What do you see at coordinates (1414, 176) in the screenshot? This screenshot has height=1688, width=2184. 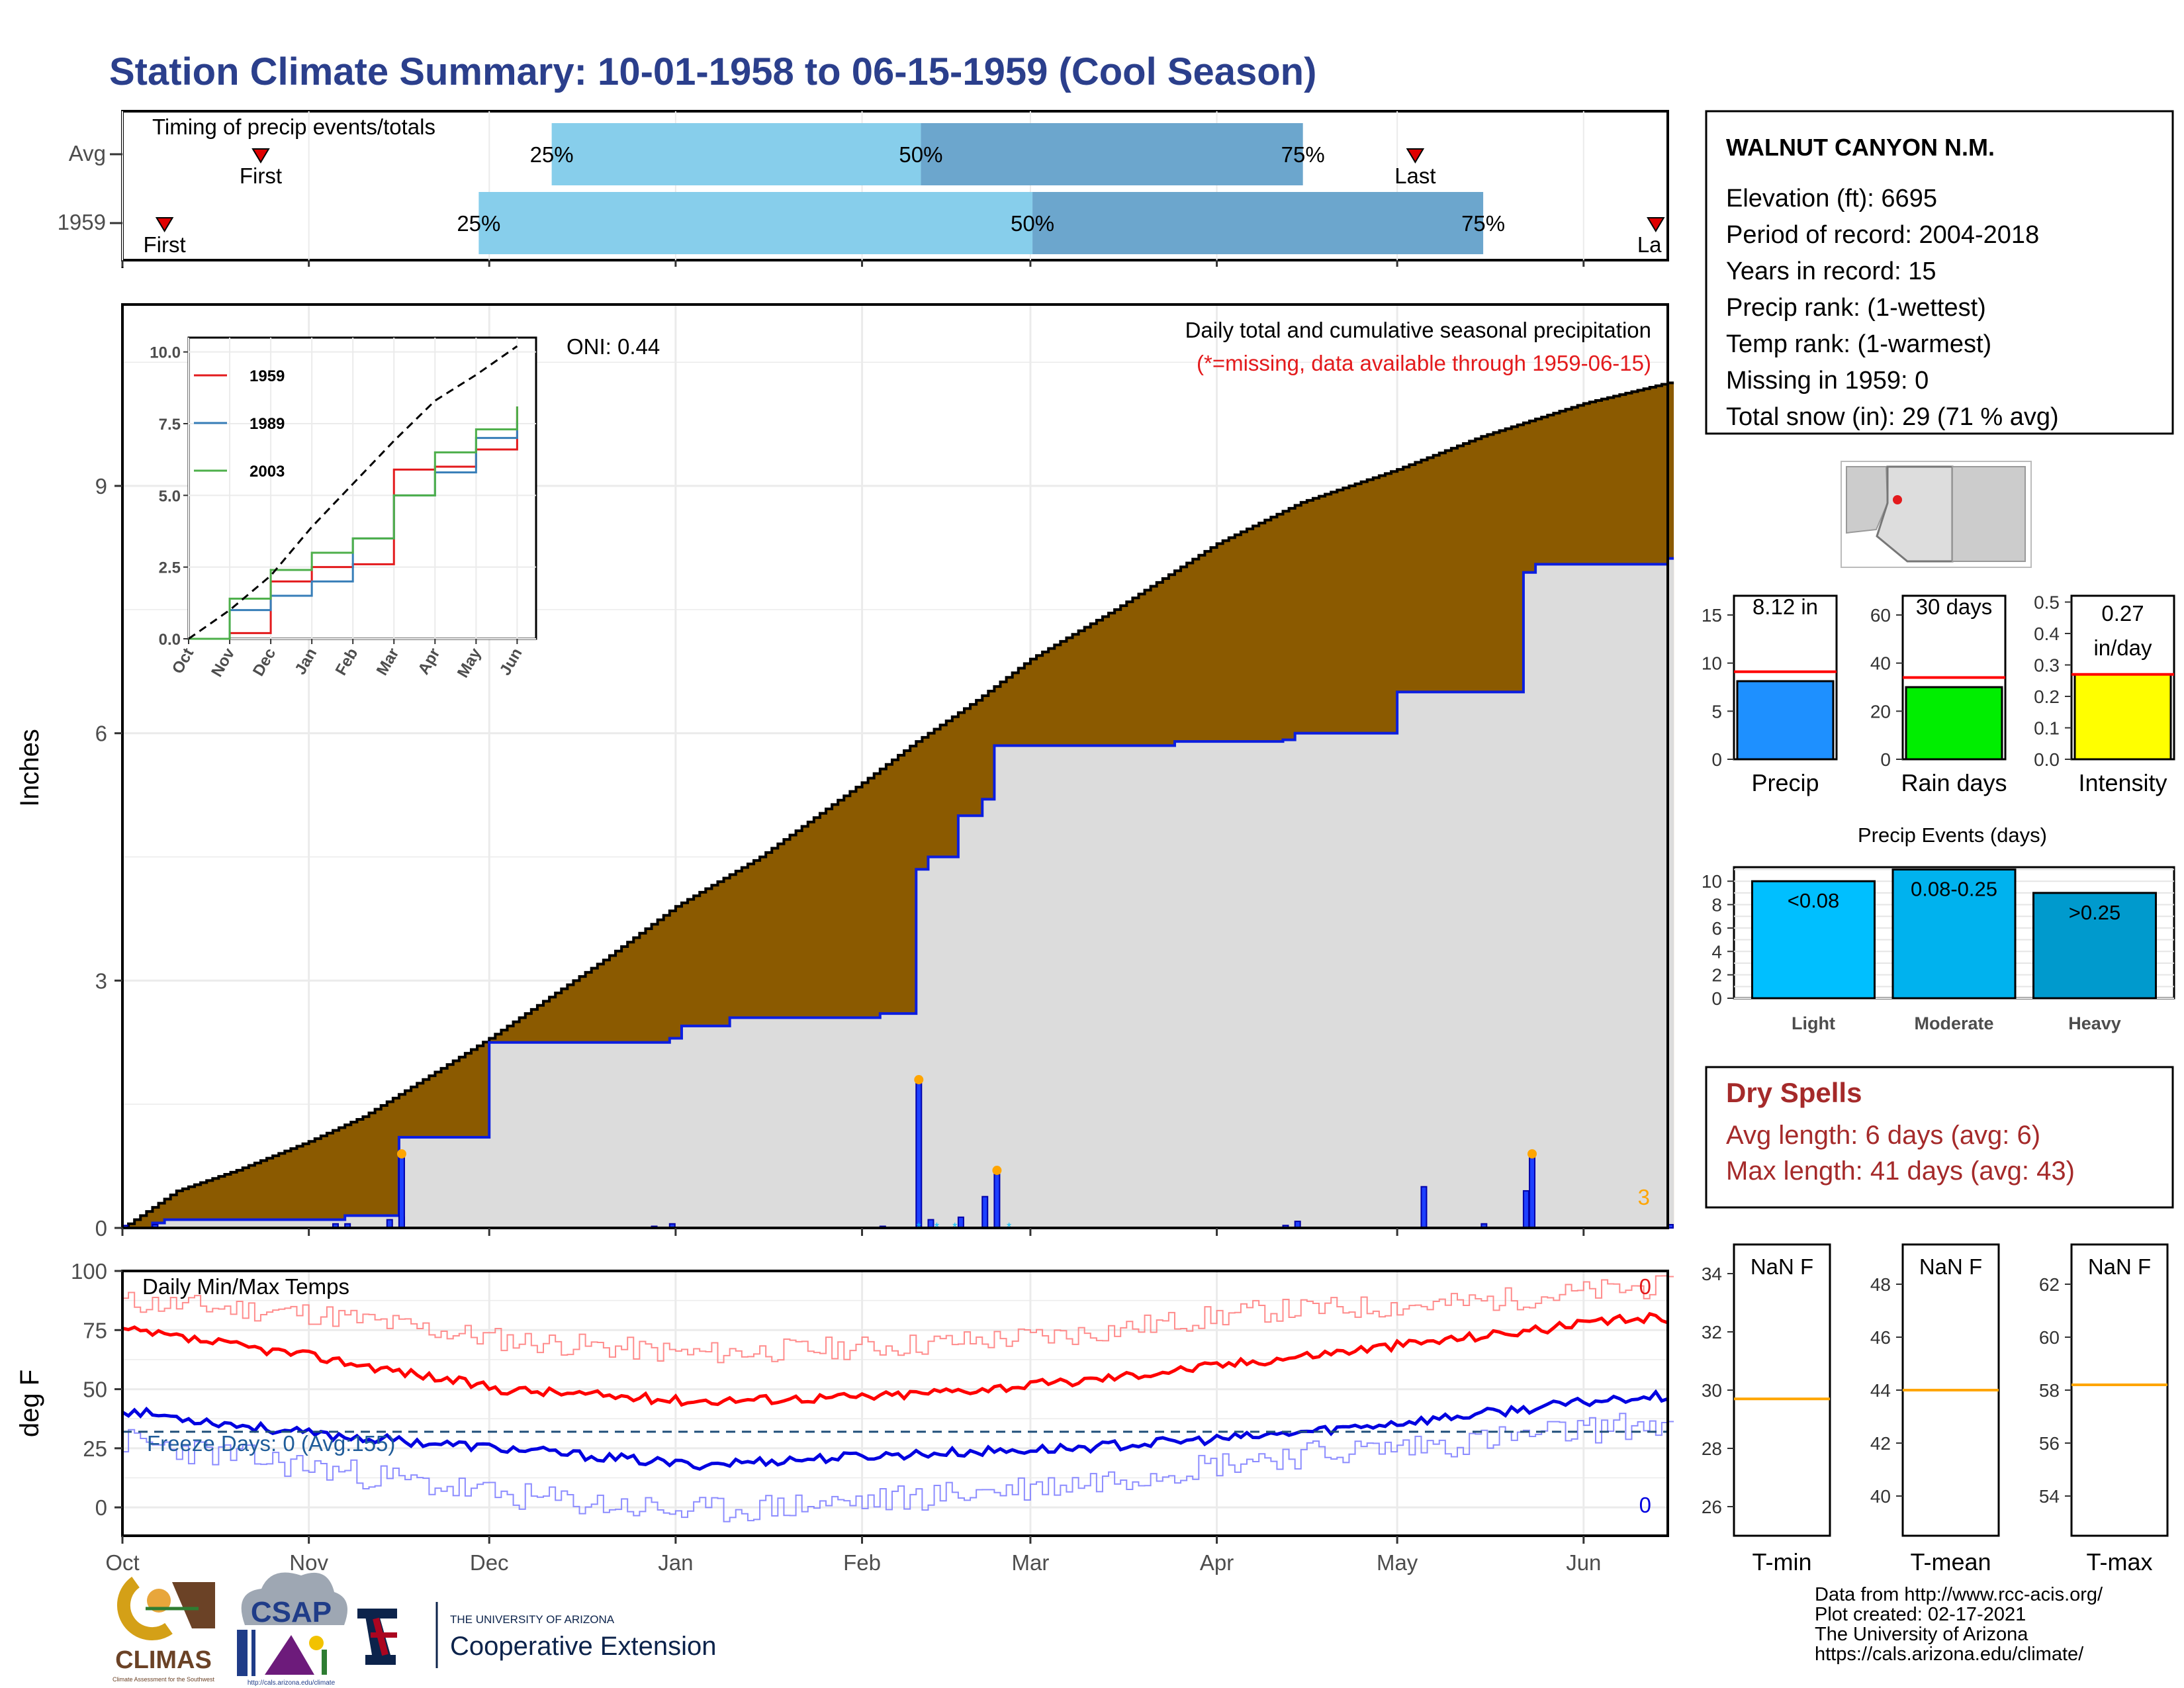 I see `last-event-label: Last` at bounding box center [1414, 176].